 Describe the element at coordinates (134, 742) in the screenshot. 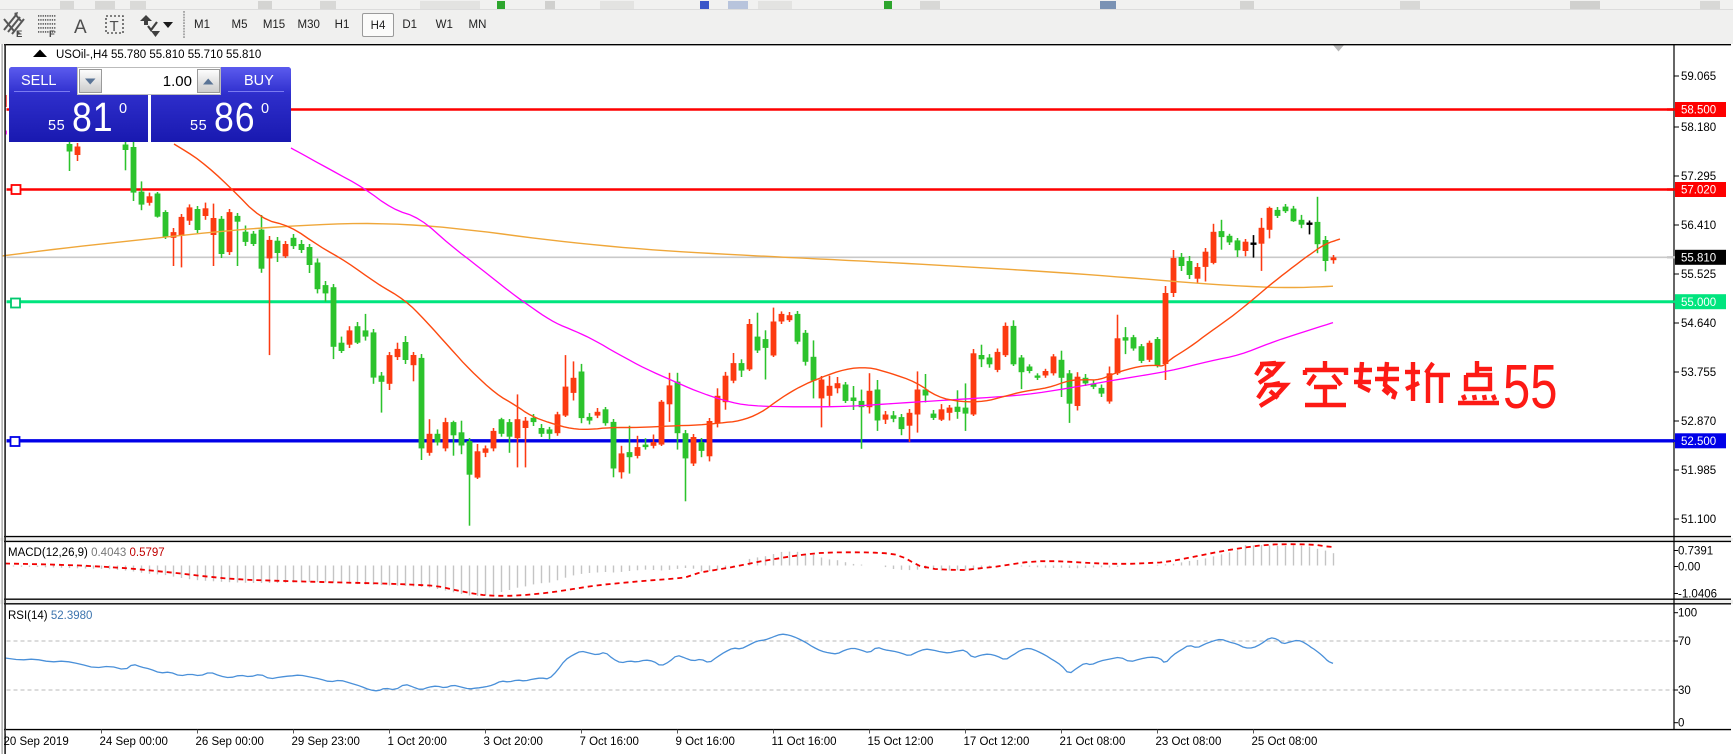

I see `svg-text: 24 Sep 00:00` at that location.